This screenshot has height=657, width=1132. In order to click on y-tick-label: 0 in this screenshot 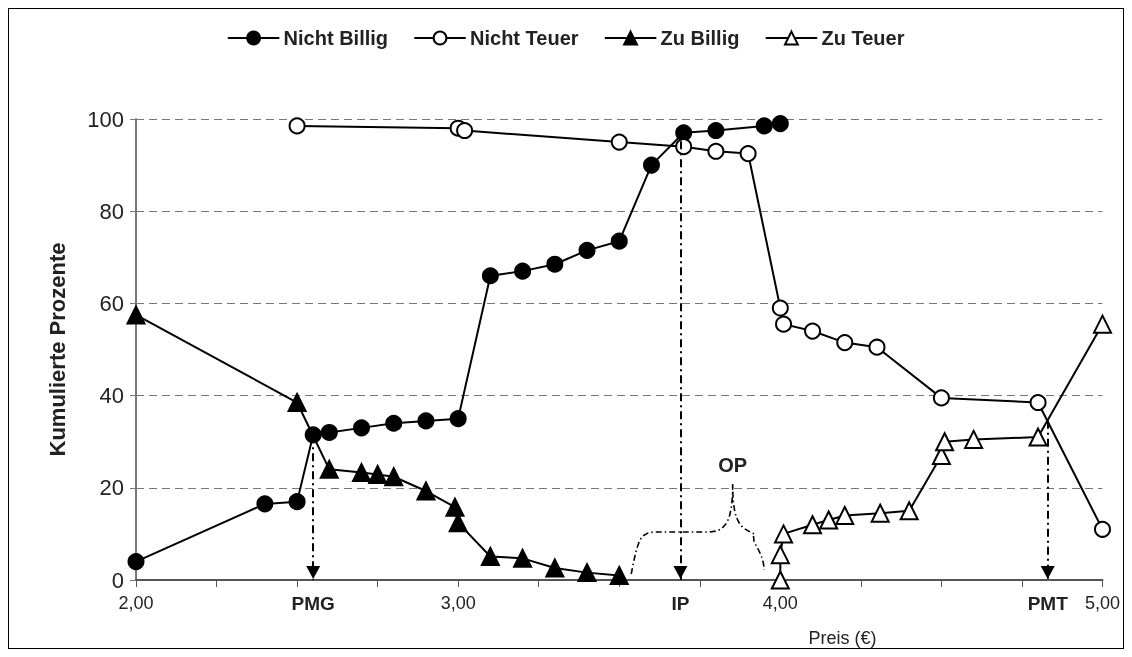, I will do `click(117, 580)`.